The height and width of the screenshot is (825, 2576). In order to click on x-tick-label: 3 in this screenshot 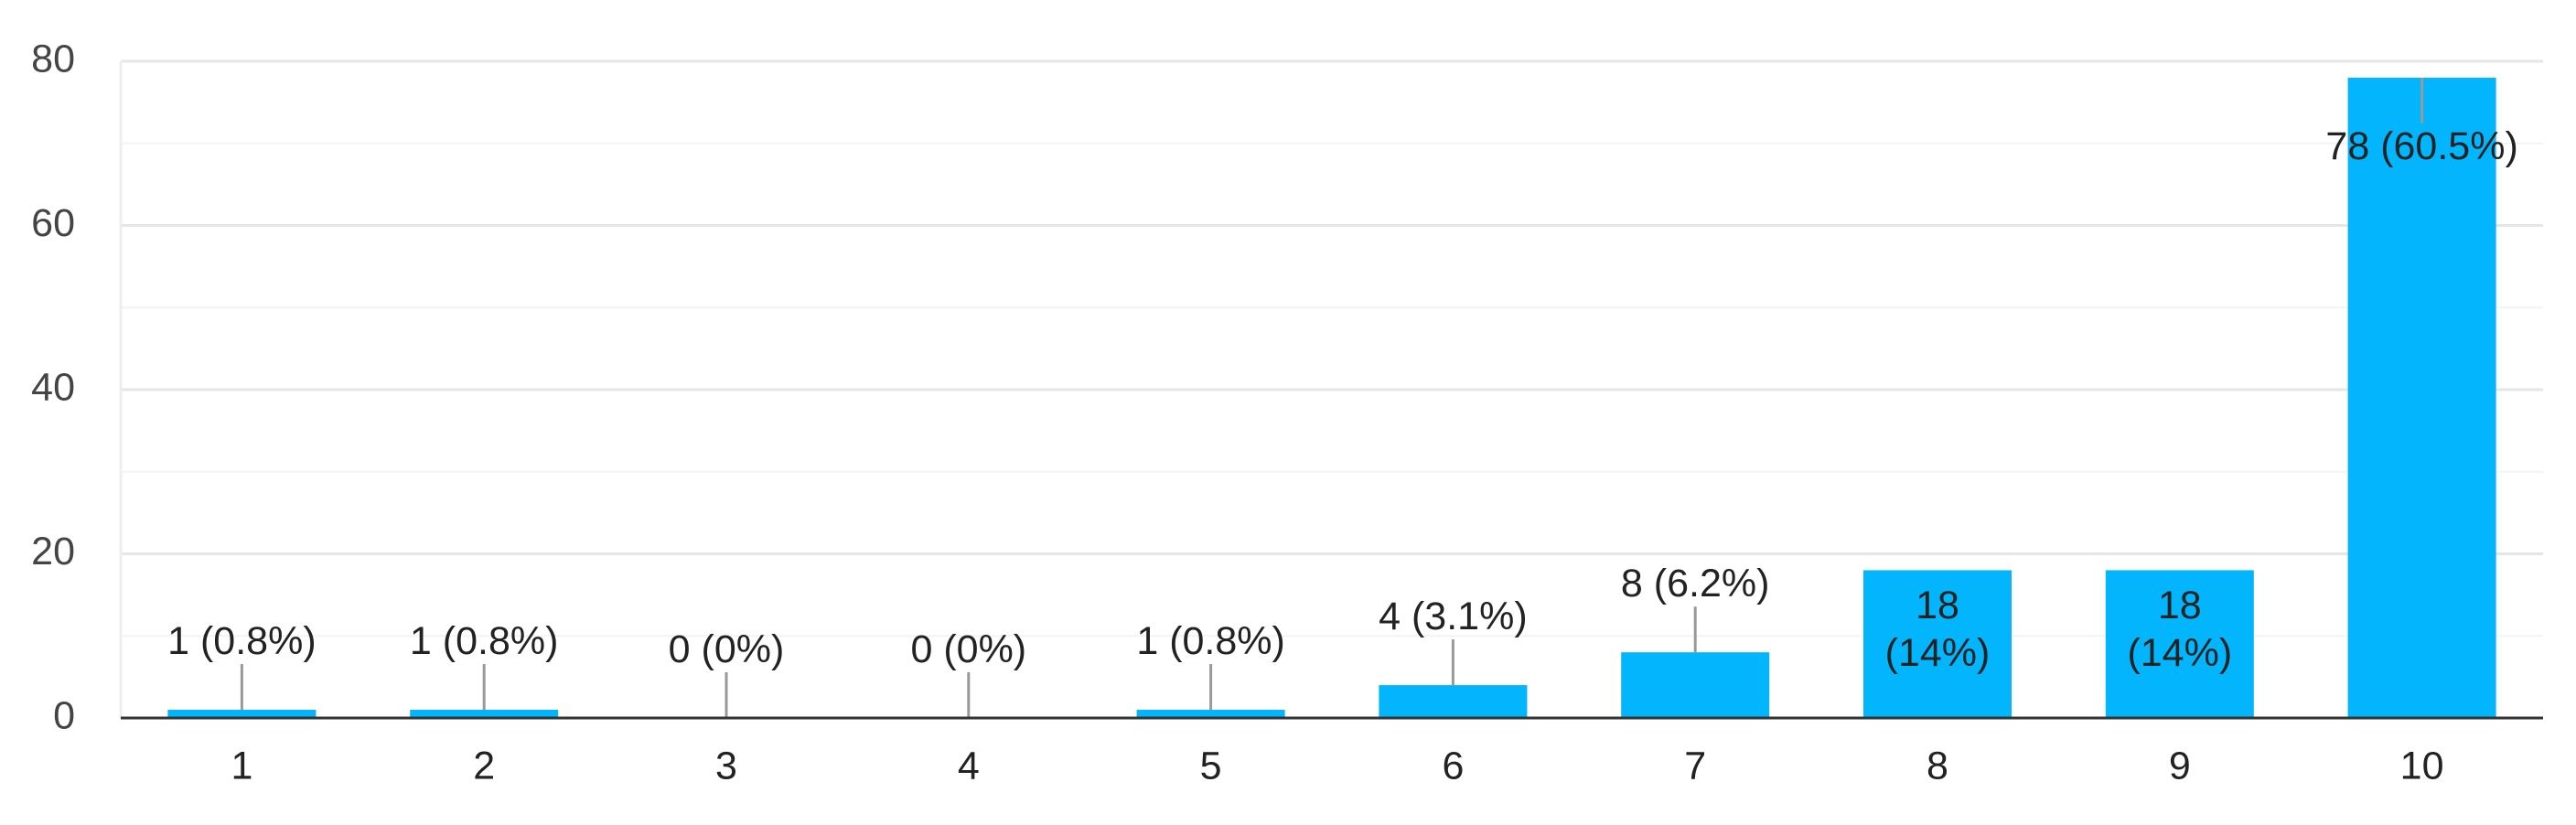, I will do `click(726, 766)`.